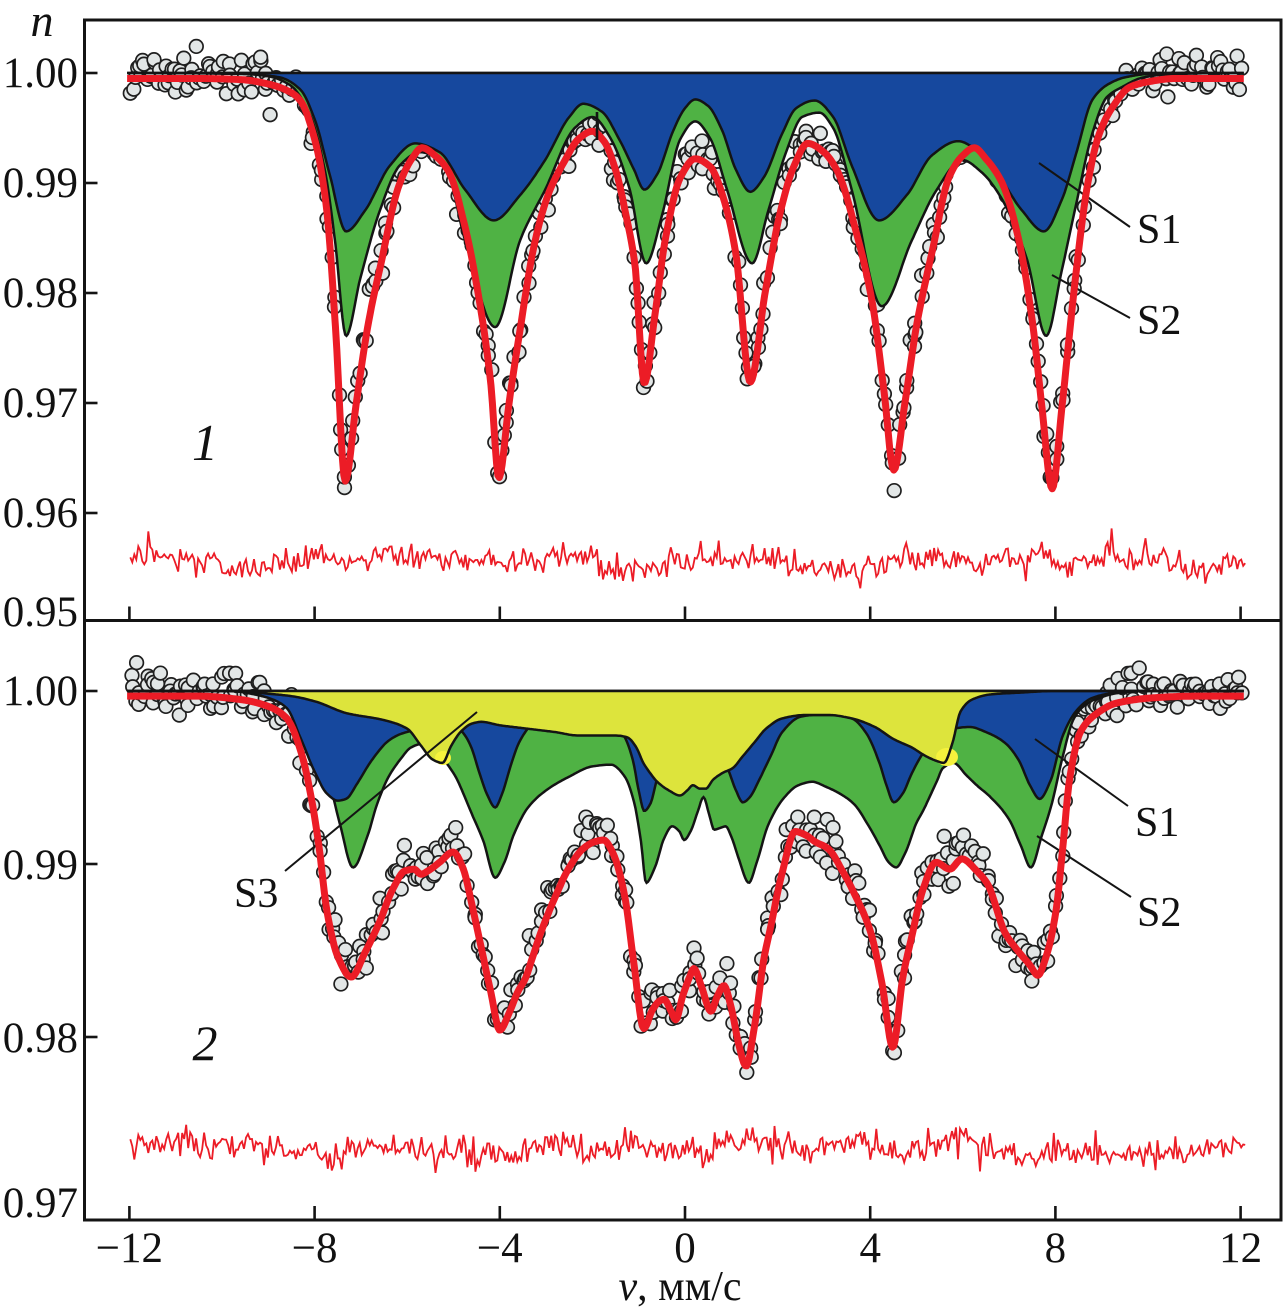  Describe the element at coordinates (870, 1248) in the screenshot. I see `svg-text: 4` at that location.